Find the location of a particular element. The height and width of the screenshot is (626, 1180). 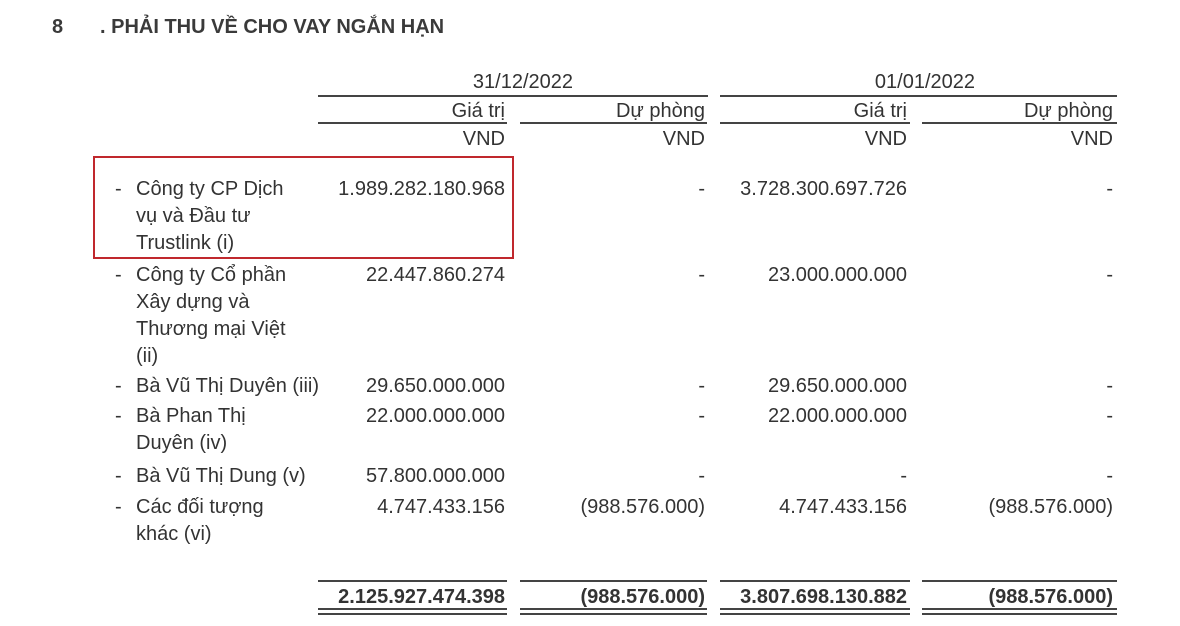

total-cell: 3.807.698.130.882 is located at coordinates (823, 597).